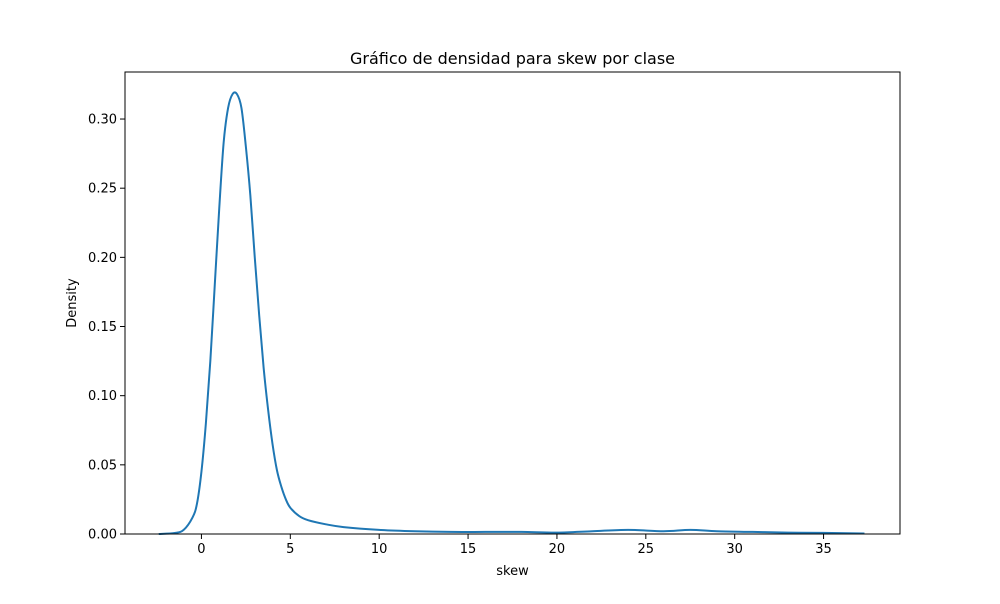 This screenshot has height=604, width=1000. I want to click on y-tick-label: 0.30, so click(102, 120).